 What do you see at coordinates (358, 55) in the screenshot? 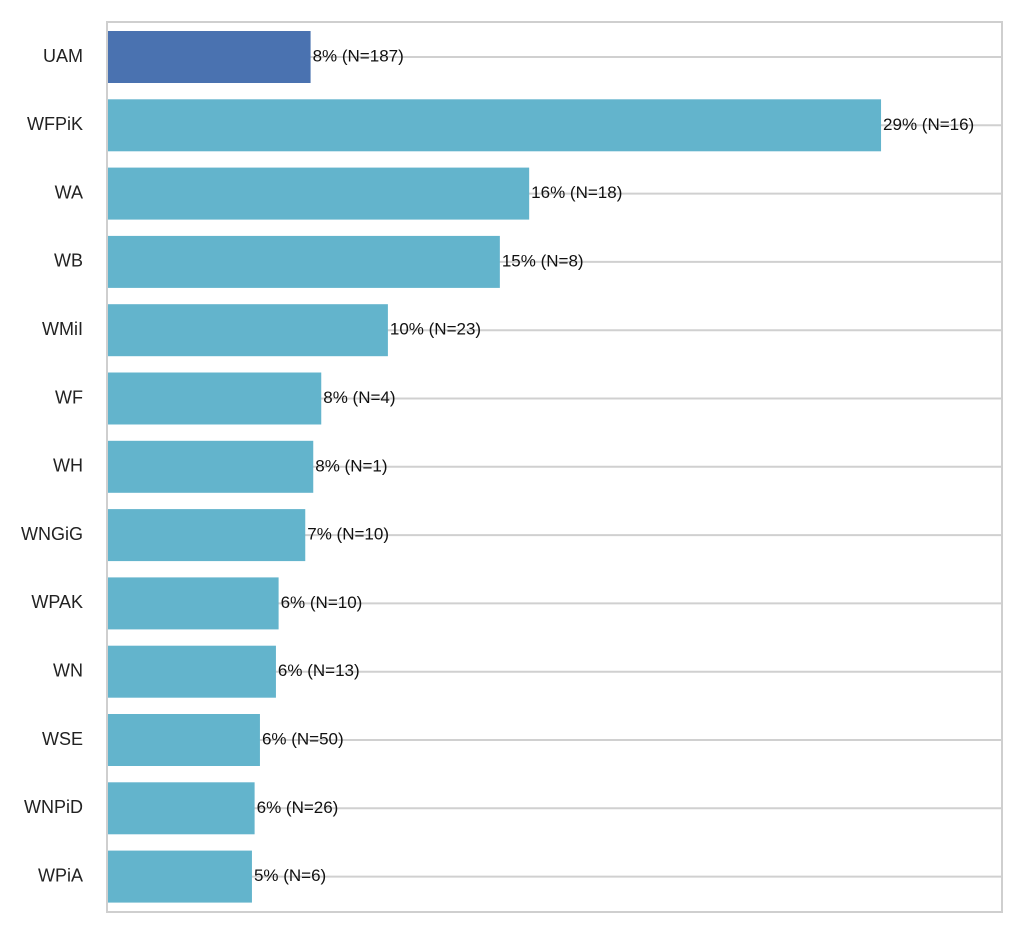
I see `data-label-uam: 8% (N=187)` at bounding box center [358, 55].